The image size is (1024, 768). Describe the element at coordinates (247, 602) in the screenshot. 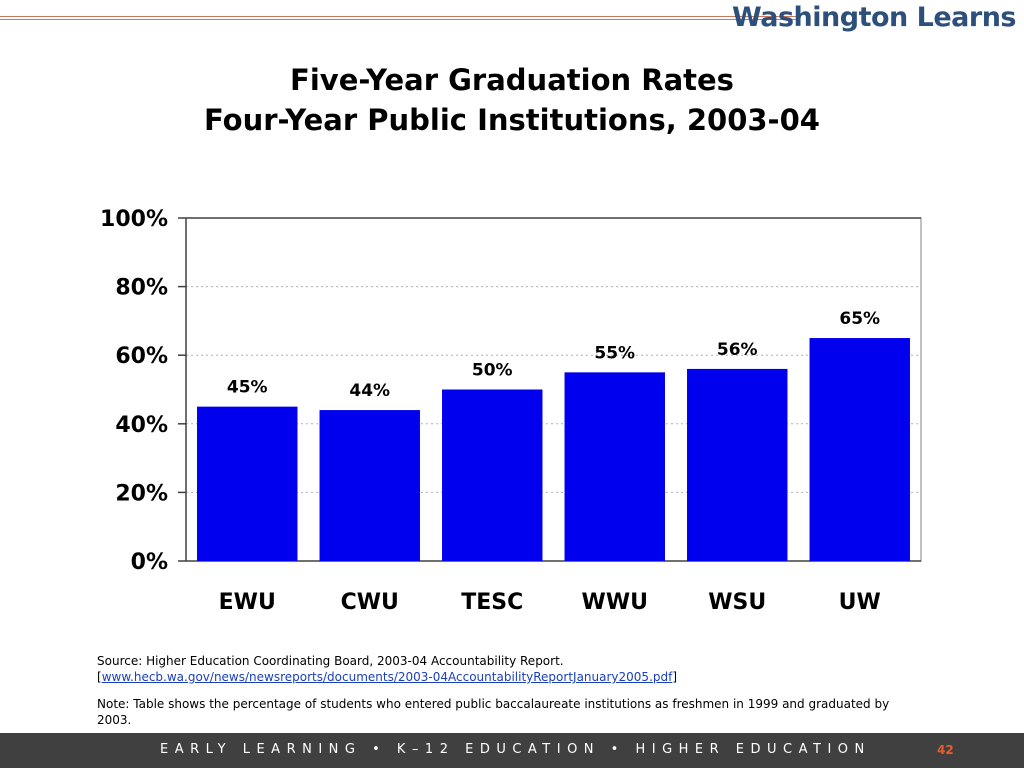

I see `x-tick-label: EWU` at that location.